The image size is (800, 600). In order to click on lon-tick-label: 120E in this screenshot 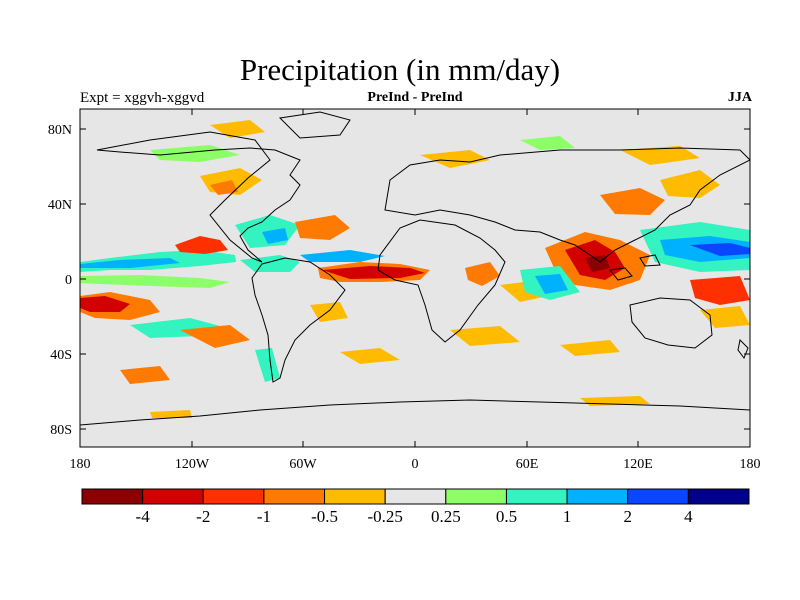, I will do `click(638, 464)`.